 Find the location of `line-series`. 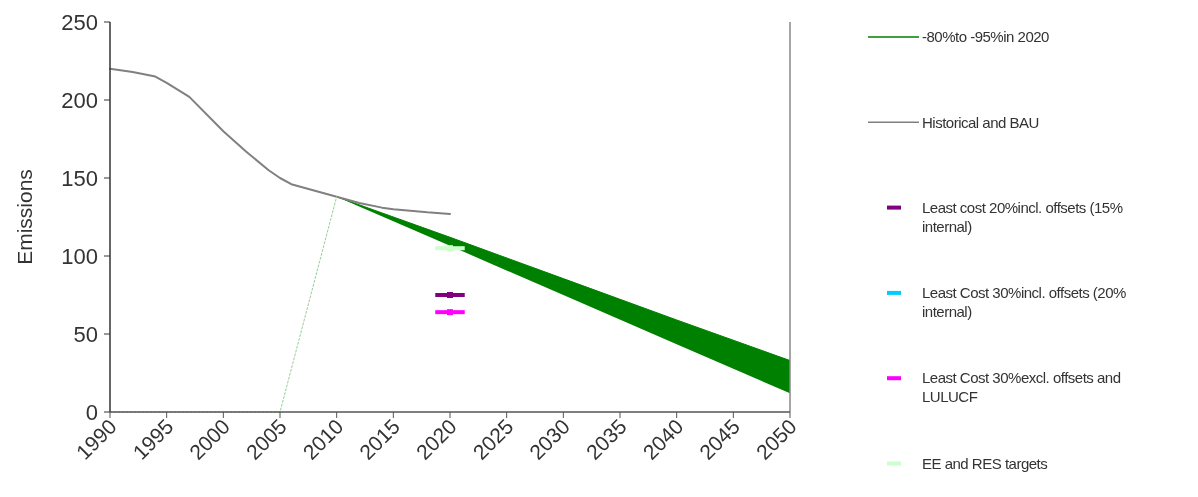

line-series is located at coordinates (280, 141).